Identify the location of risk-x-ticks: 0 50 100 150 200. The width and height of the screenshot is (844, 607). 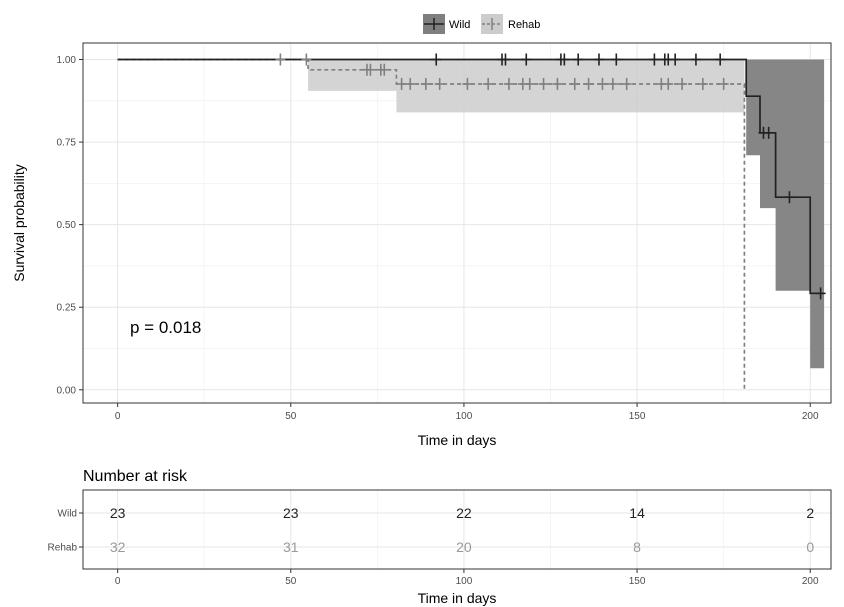
(467, 578).